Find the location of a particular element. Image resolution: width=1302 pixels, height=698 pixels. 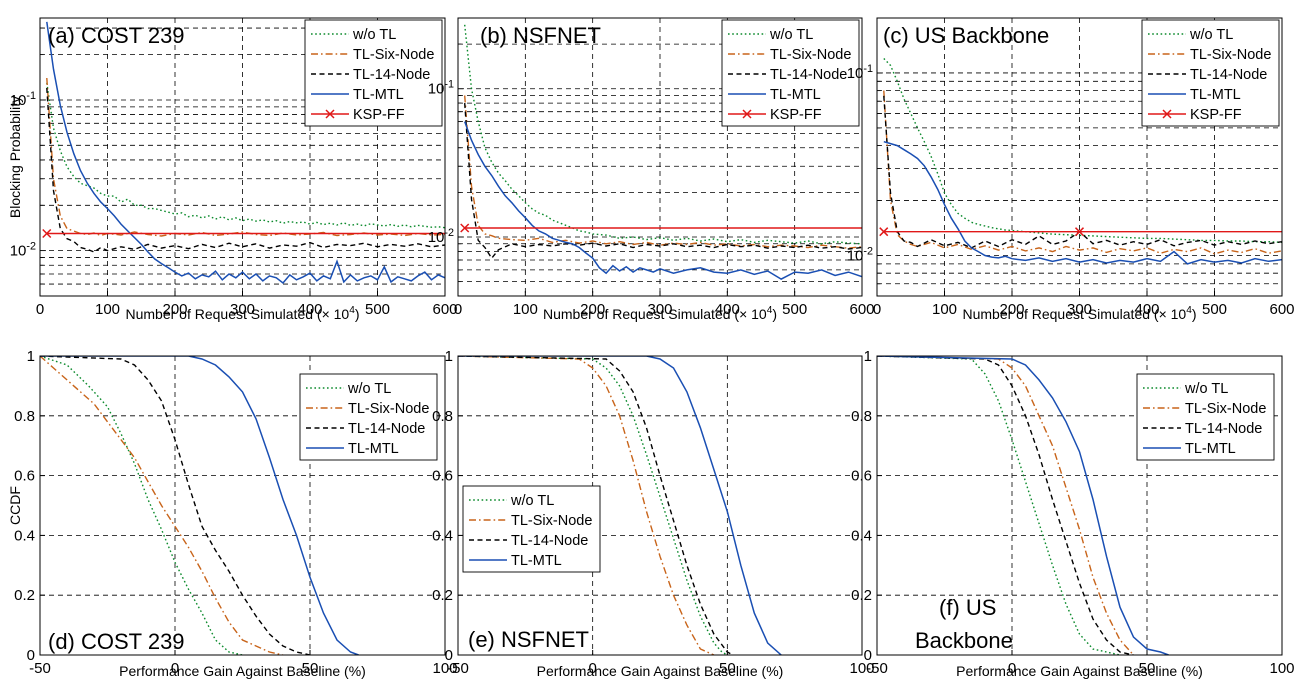

x-axis-label: Performance Gain Against Baseline (%) is located at coordinates (242, 671).